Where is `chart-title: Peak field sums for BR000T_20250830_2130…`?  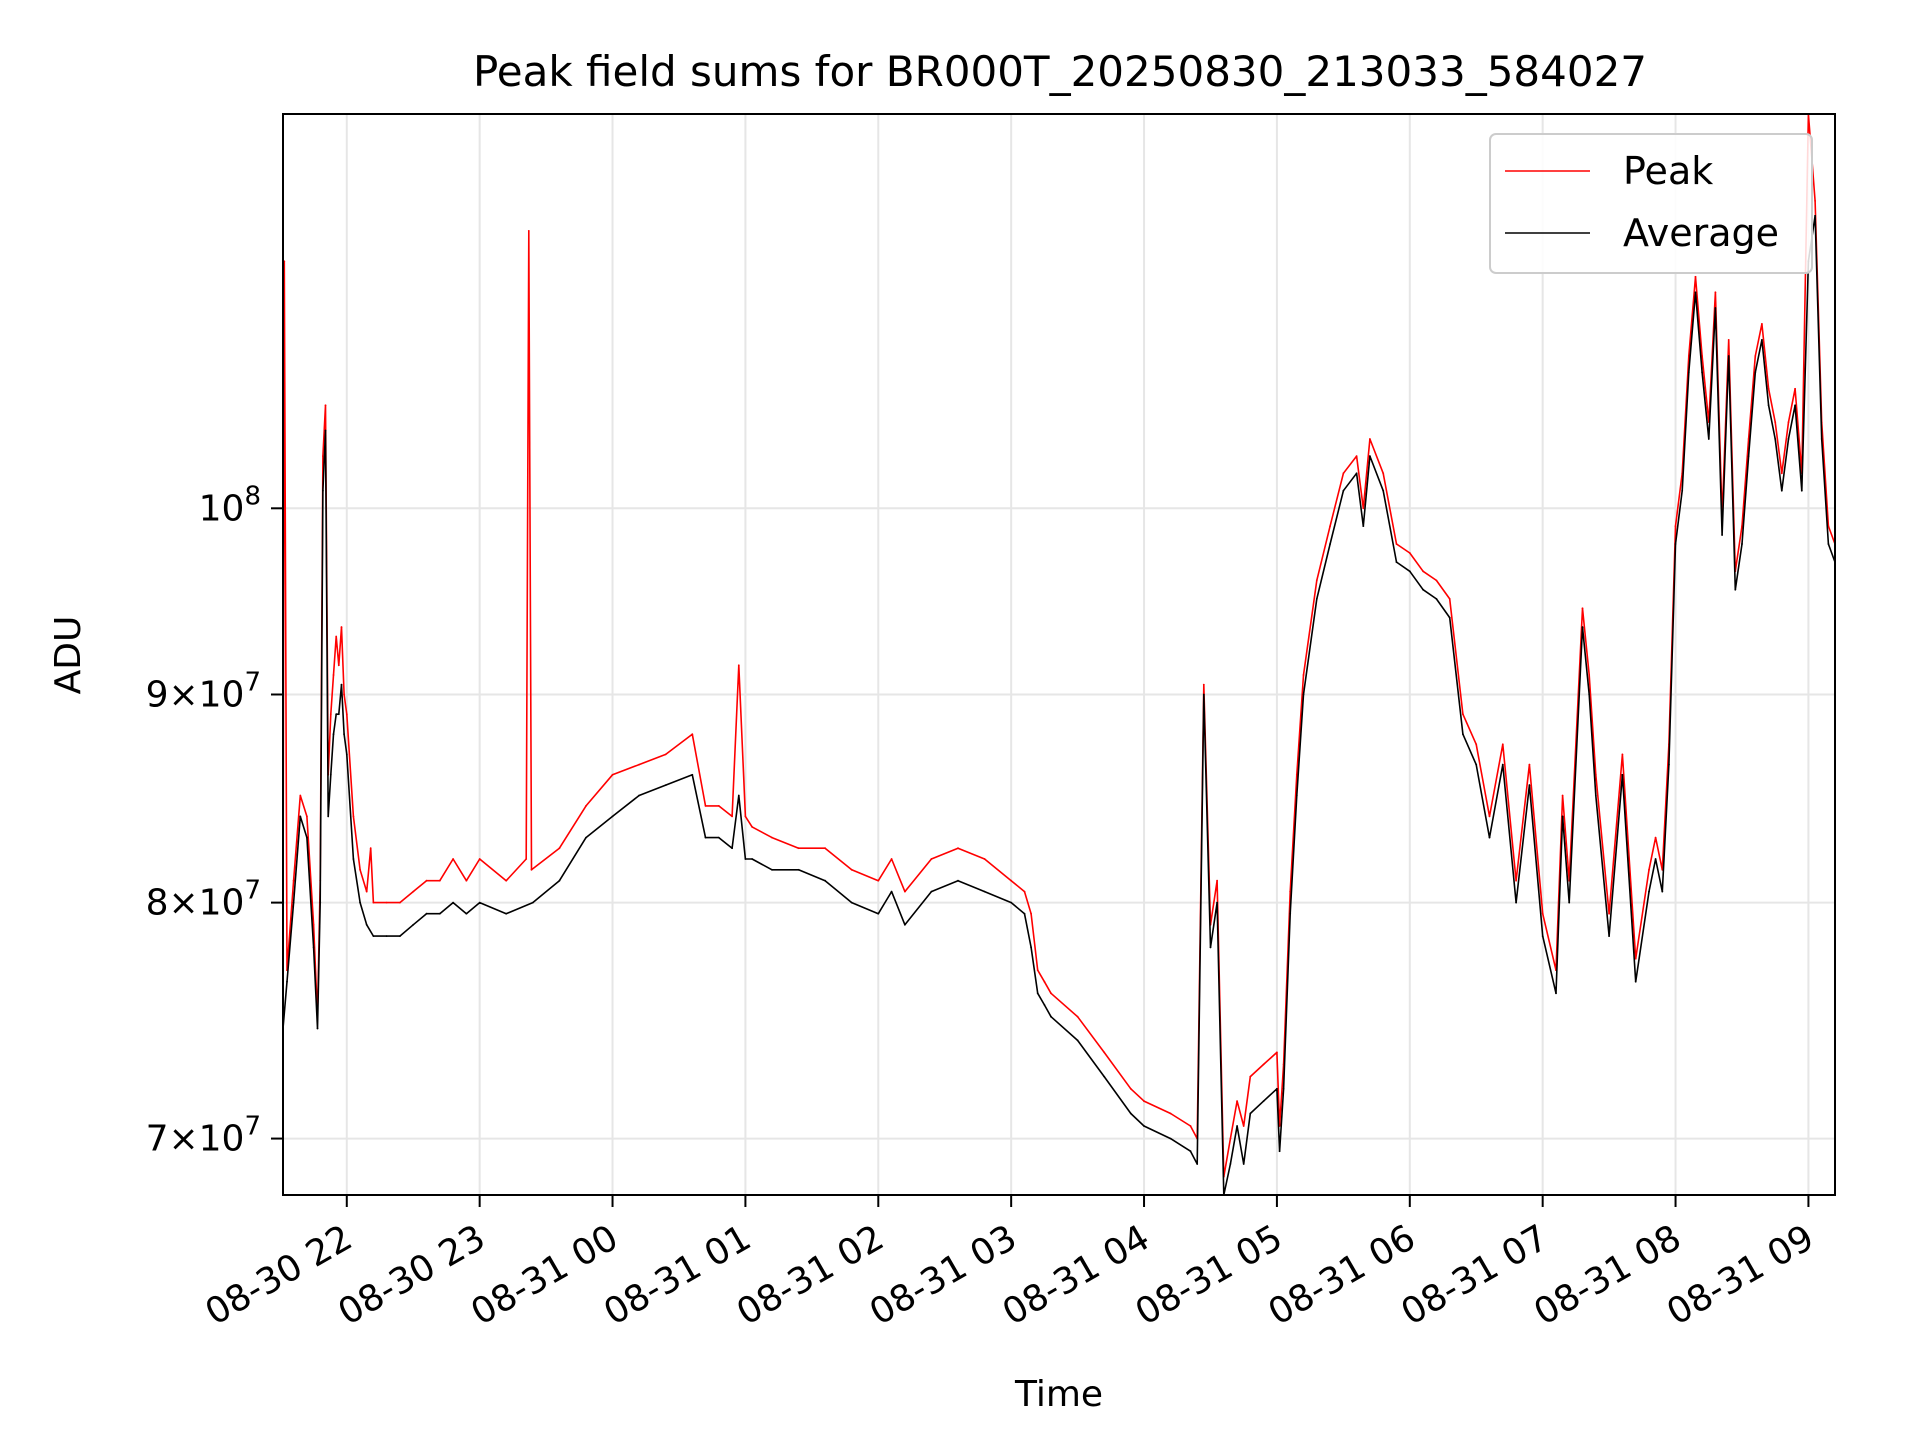 chart-title: Peak field sums for BR000T_20250830_2130… is located at coordinates (1060, 71).